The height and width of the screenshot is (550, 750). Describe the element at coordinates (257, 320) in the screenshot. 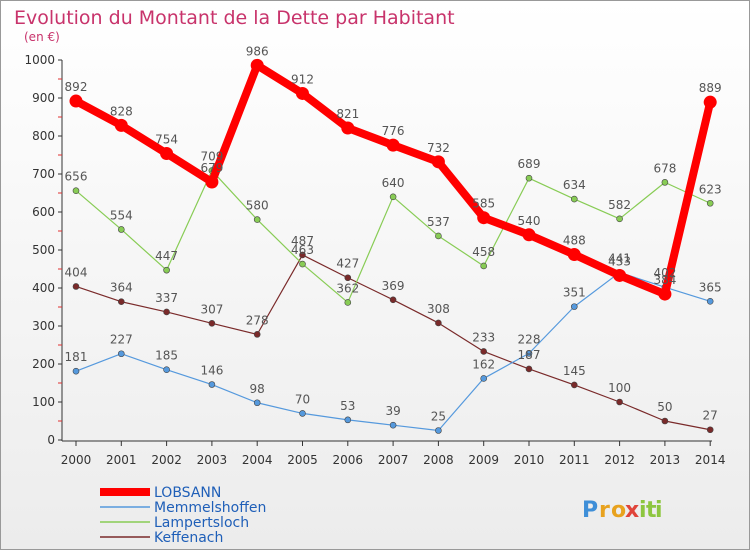

I see `data-label-keffenach: 278` at that location.